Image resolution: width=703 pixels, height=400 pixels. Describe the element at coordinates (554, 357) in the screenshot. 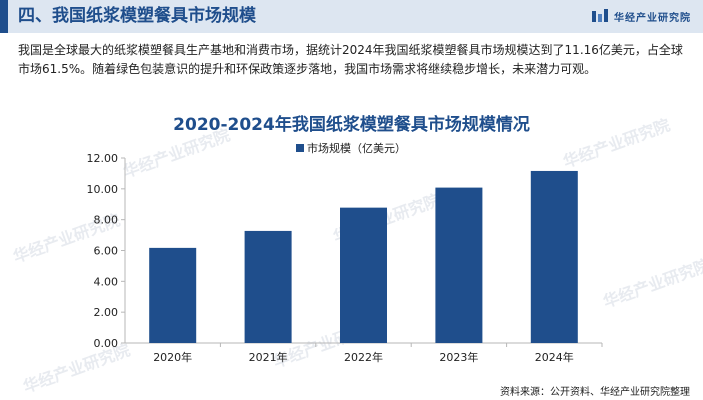

I see `x-tick-label: 2024年` at that location.